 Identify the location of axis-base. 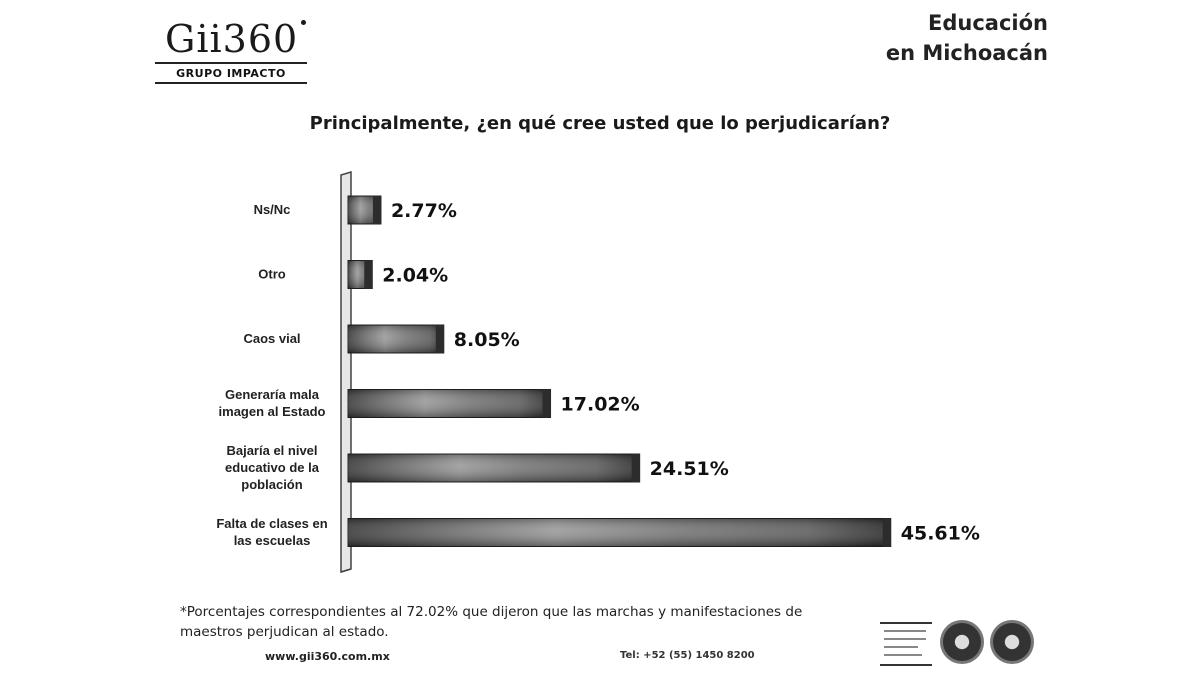
(346, 570).